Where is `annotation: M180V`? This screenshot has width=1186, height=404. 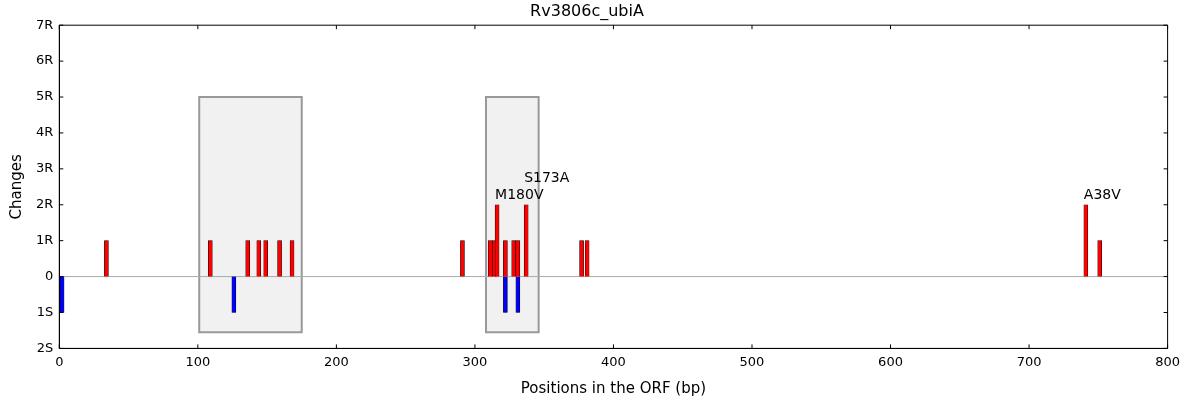
annotation: M180V is located at coordinates (519, 194).